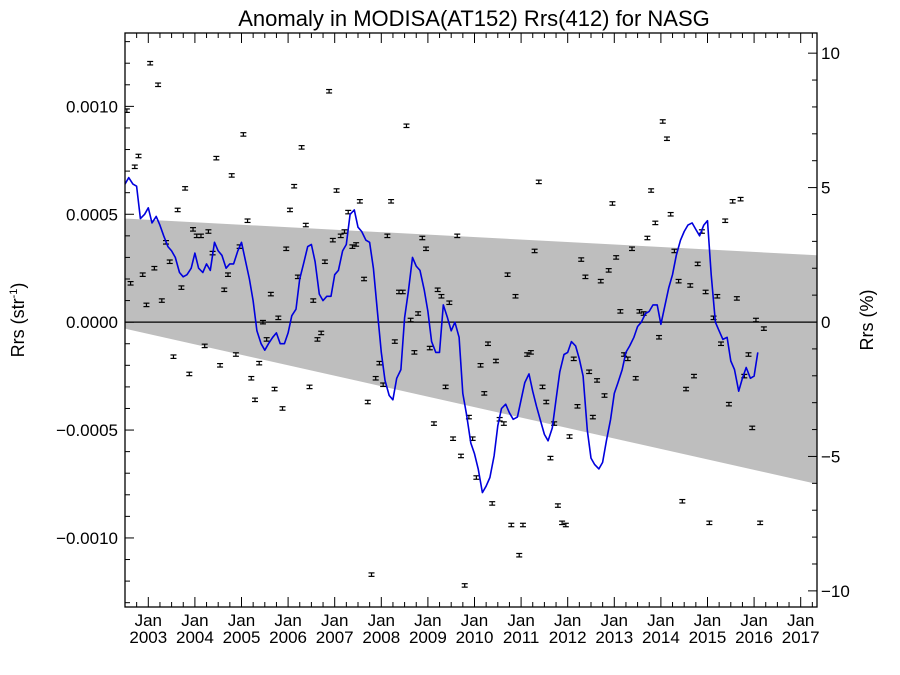 The height and width of the screenshot is (675, 900). What do you see at coordinates (87, 538) in the screenshot?
I see `y-tick-label: −0.0010` at bounding box center [87, 538].